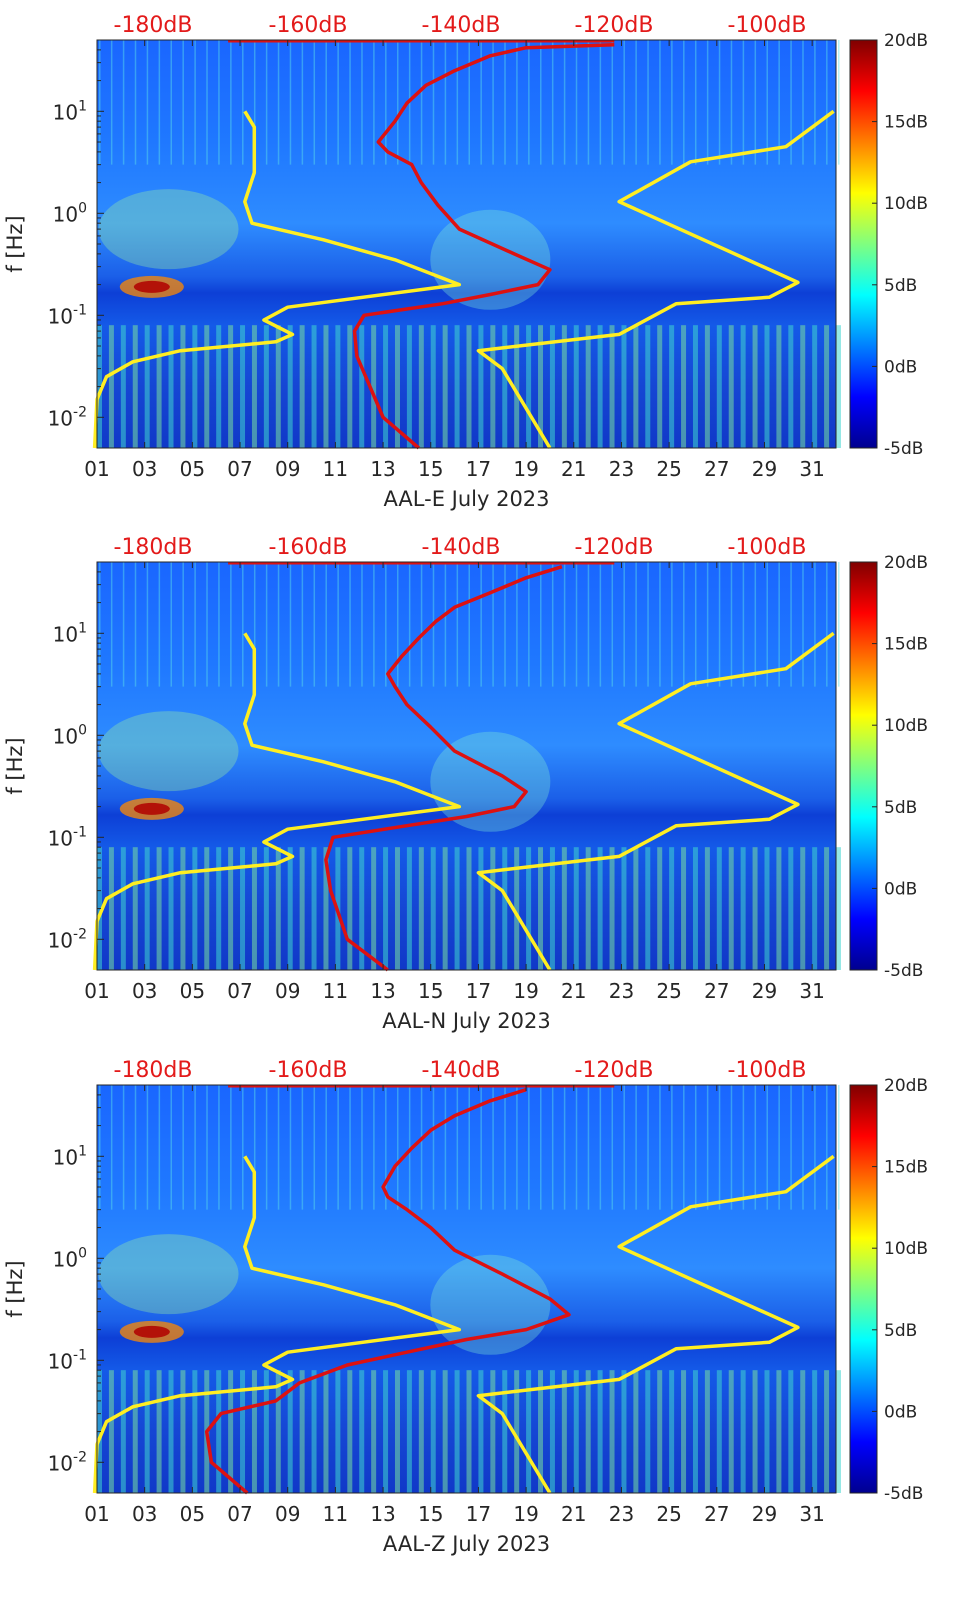 The height and width of the screenshot is (1599, 962). I want to click on x-tick-label: 29, so click(764, 1514).